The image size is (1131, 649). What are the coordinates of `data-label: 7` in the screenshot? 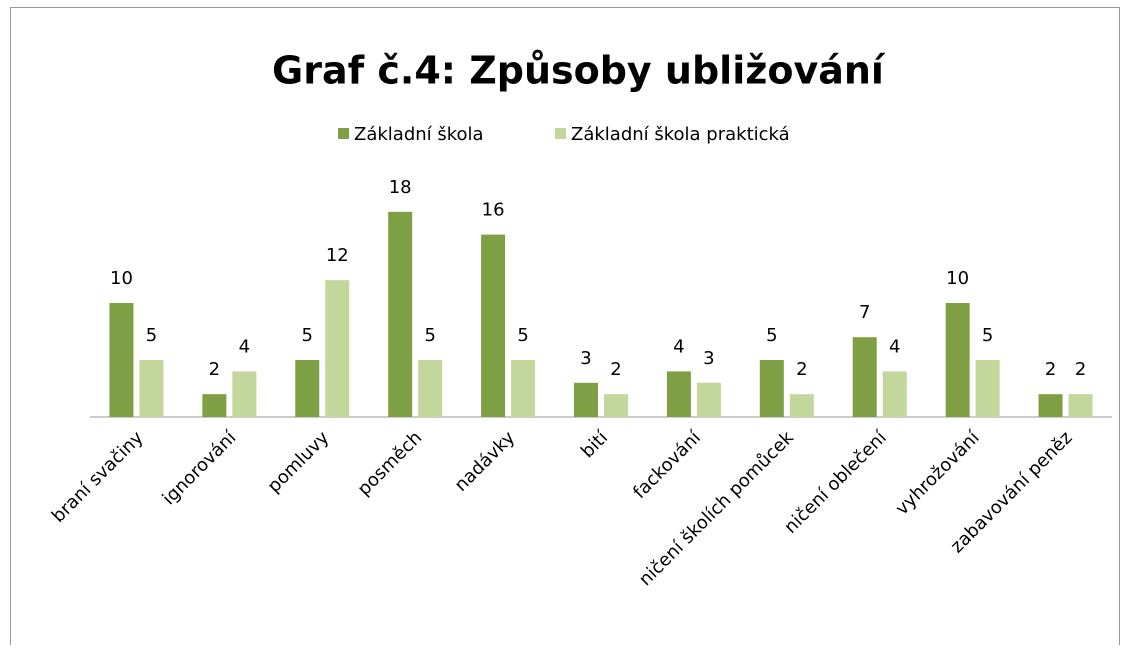 It's located at (864, 312).